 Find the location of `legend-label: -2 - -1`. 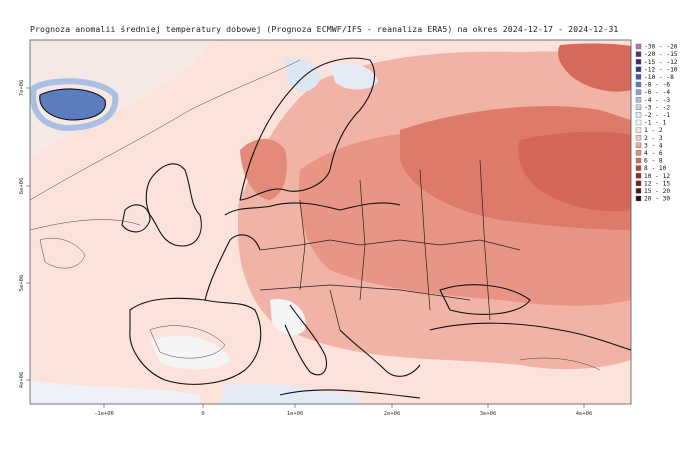

legend-label: -2 - -1 is located at coordinates (657, 115).